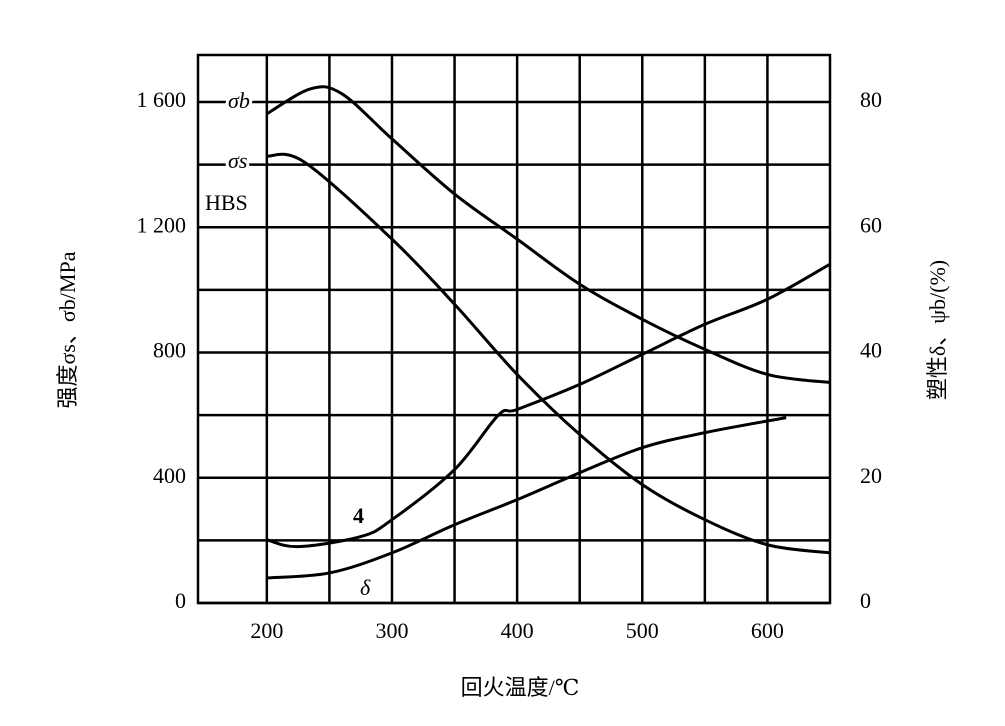 The image size is (1005, 726). I want to click on annotation: HBS, so click(226, 202).